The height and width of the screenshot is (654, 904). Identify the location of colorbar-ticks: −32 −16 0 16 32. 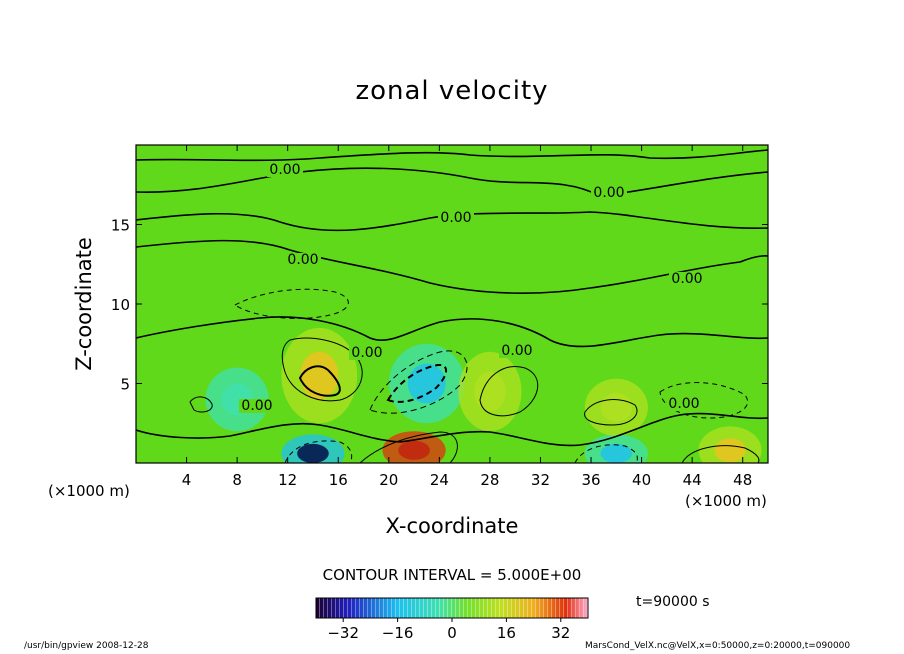
(448, 630).